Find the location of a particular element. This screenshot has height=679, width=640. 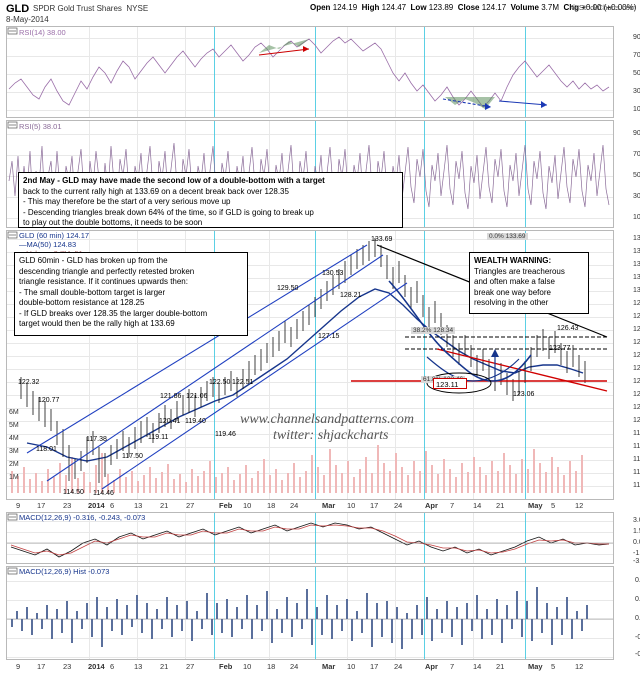

axis-tick: 134 is located at coordinates (636, 238).